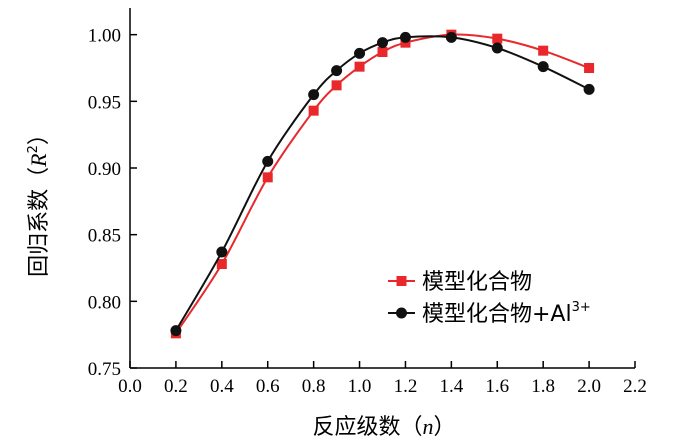  What do you see at coordinates (39, 134) in the screenshot?
I see `y-axis-title-end: ）` at bounding box center [39, 134].